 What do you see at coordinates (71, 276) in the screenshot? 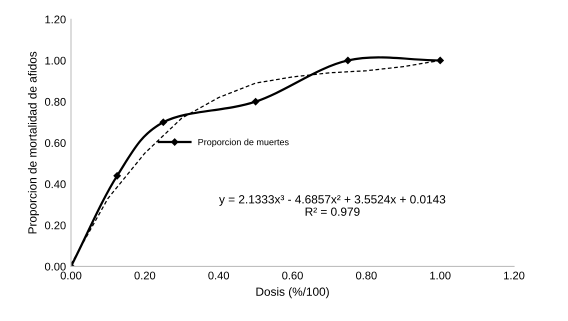
I see `x-tick-label: 0.00` at bounding box center [71, 276].